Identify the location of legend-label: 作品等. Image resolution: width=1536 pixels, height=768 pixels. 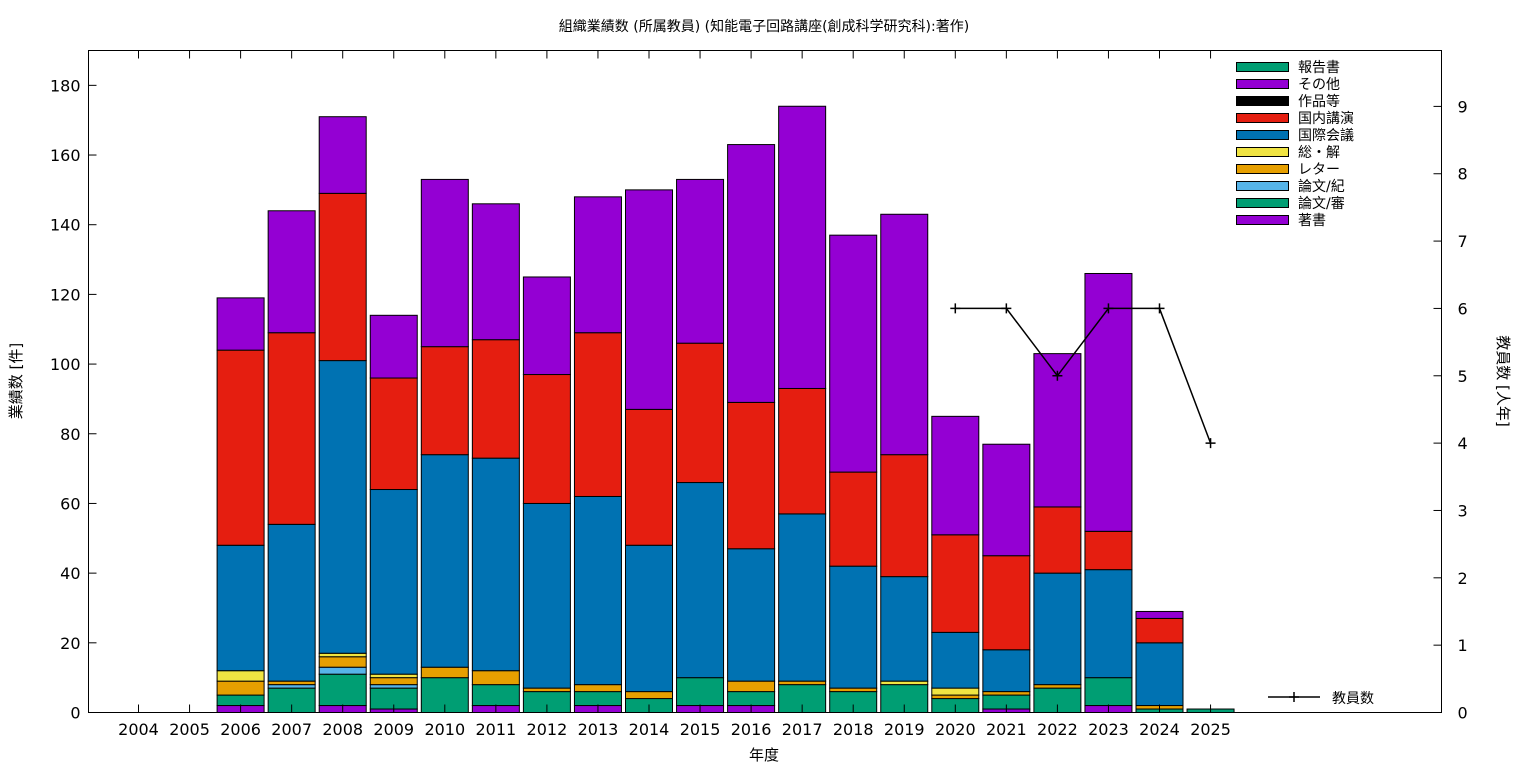
(1319, 101).